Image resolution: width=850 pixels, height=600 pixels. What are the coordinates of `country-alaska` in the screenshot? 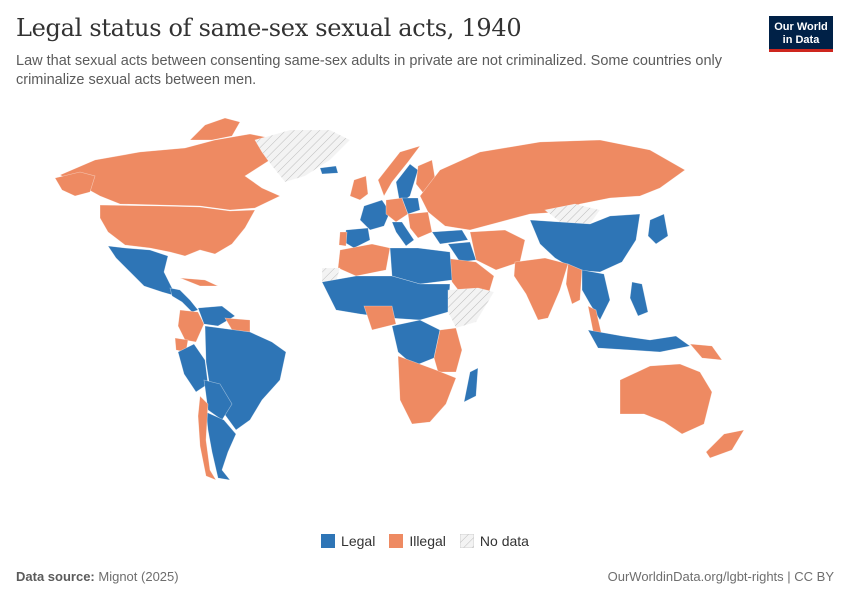 It's located at (75, 184).